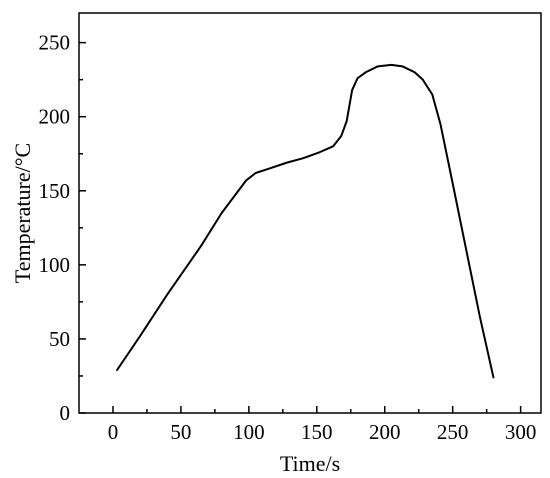  I want to click on x-axis-title: Time/s, so click(310, 463).